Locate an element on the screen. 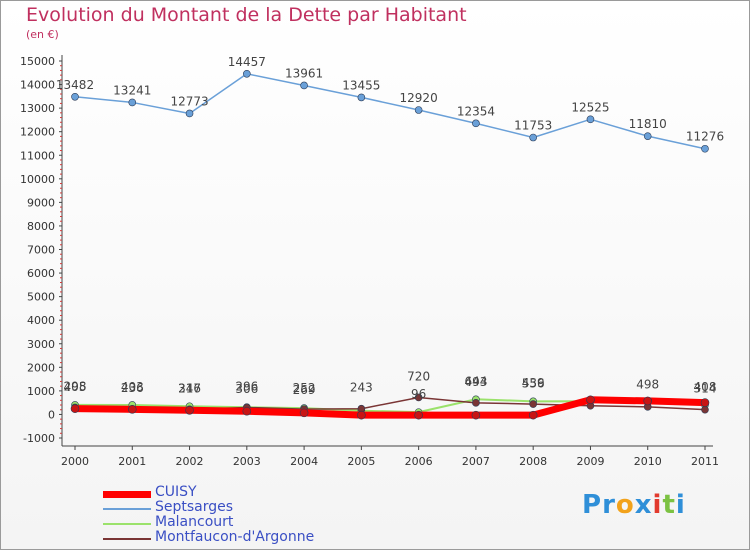 This screenshot has height=550, width=750. data-label: 347 is located at coordinates (189, 388).